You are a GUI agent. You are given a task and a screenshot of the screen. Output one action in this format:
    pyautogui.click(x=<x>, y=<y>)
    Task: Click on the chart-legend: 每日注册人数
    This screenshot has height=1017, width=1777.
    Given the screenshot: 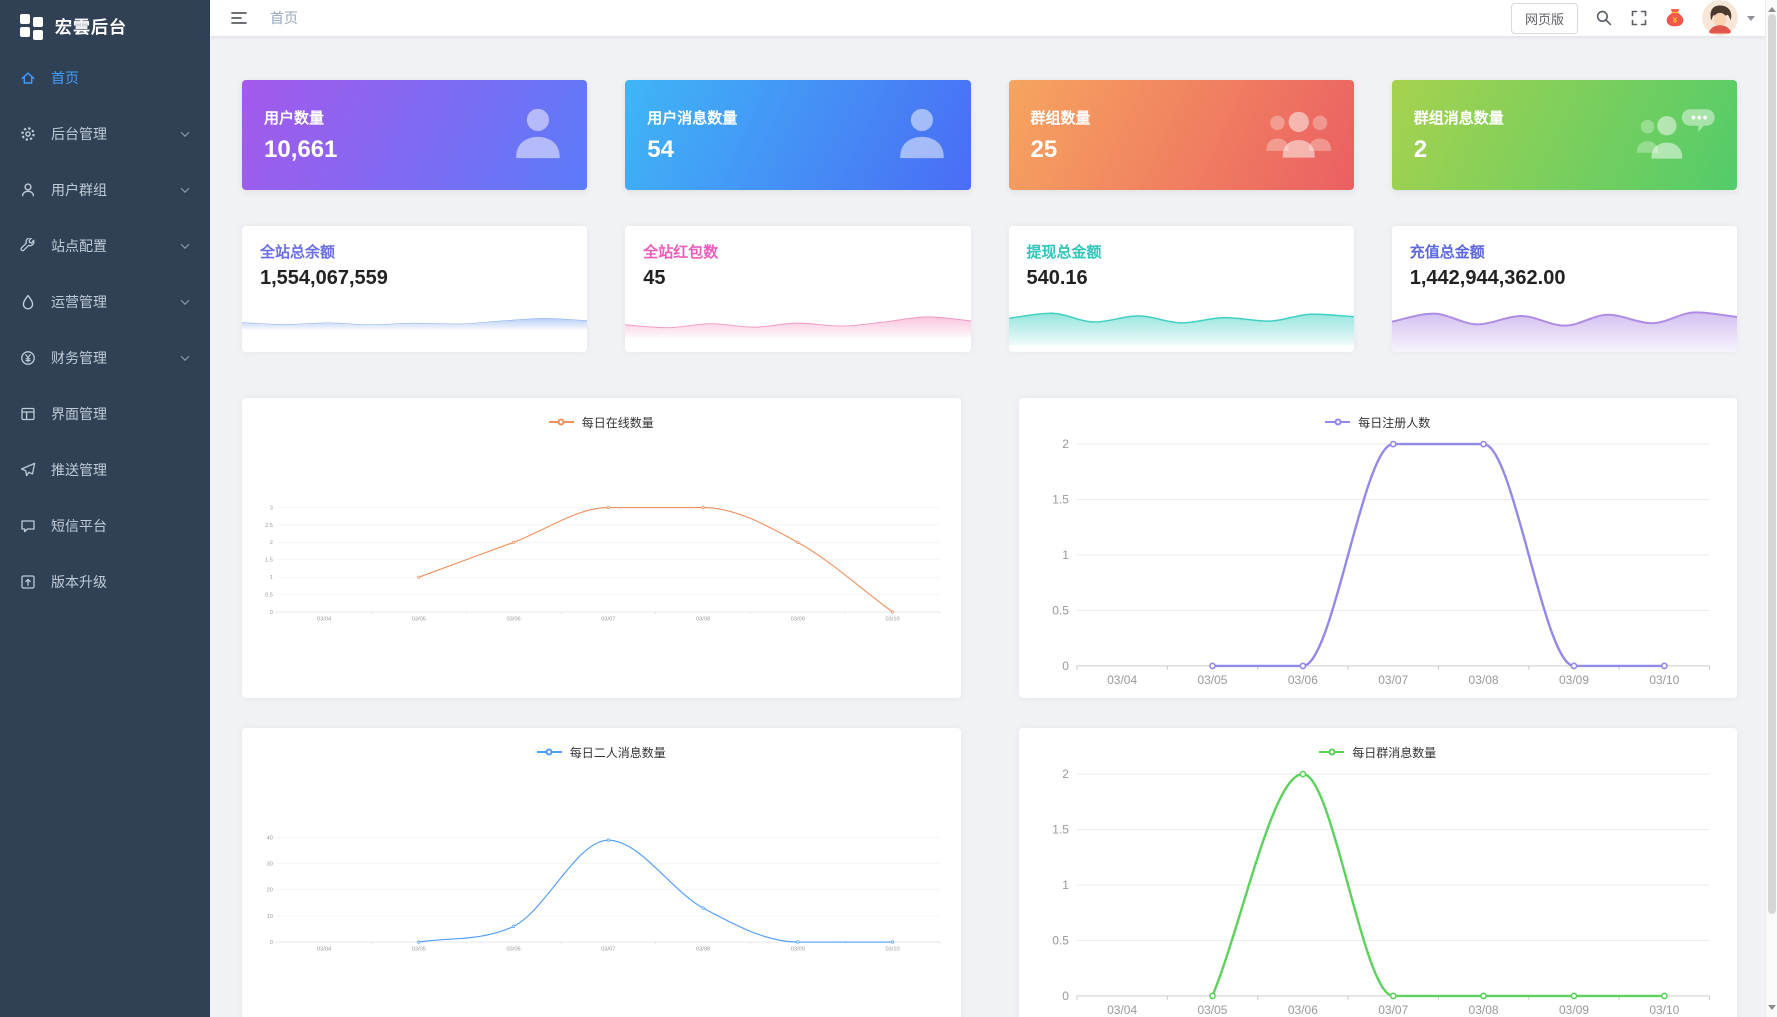 What is the action you would take?
    pyautogui.click(x=1378, y=422)
    